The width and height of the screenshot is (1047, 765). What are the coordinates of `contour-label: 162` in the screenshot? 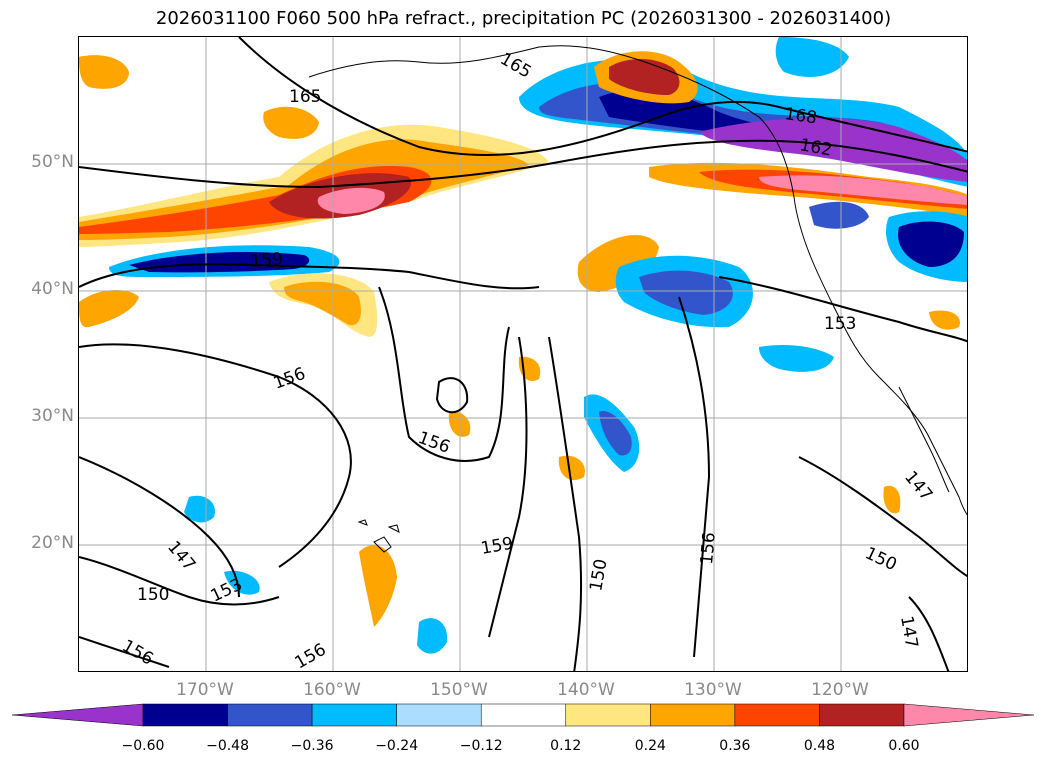 It's located at (815, 147).